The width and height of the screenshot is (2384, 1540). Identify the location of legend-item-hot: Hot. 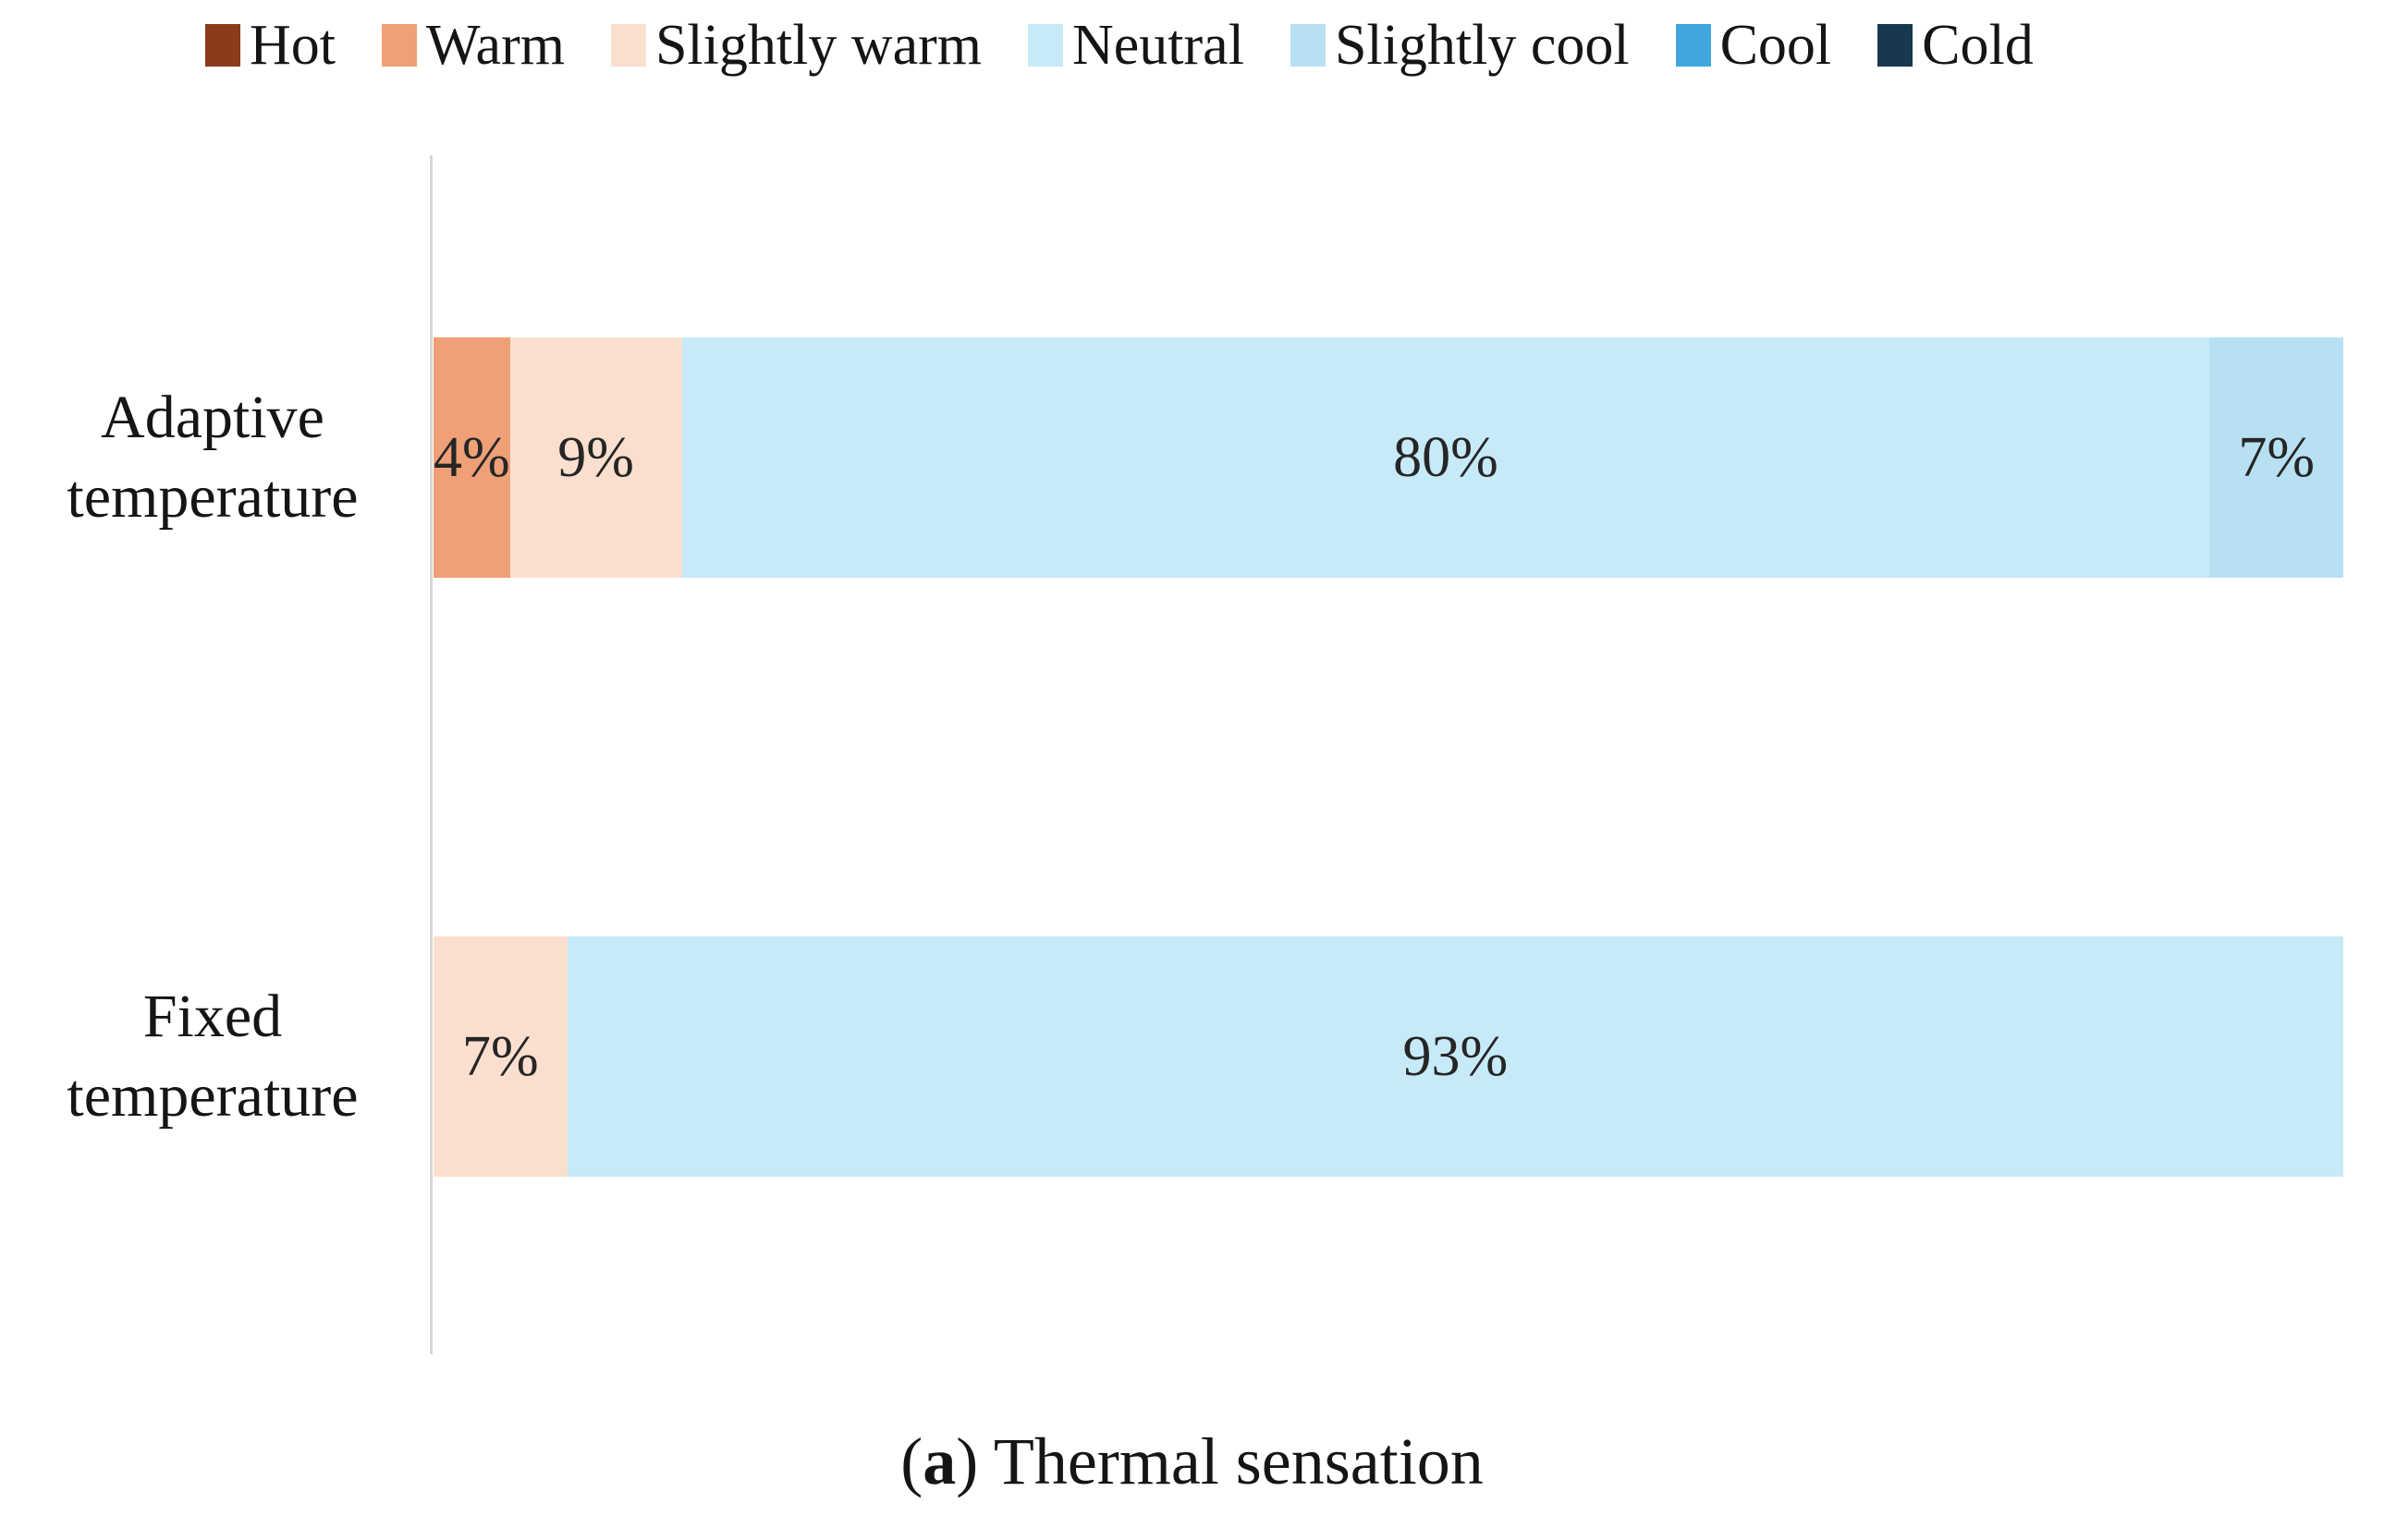
(270, 45).